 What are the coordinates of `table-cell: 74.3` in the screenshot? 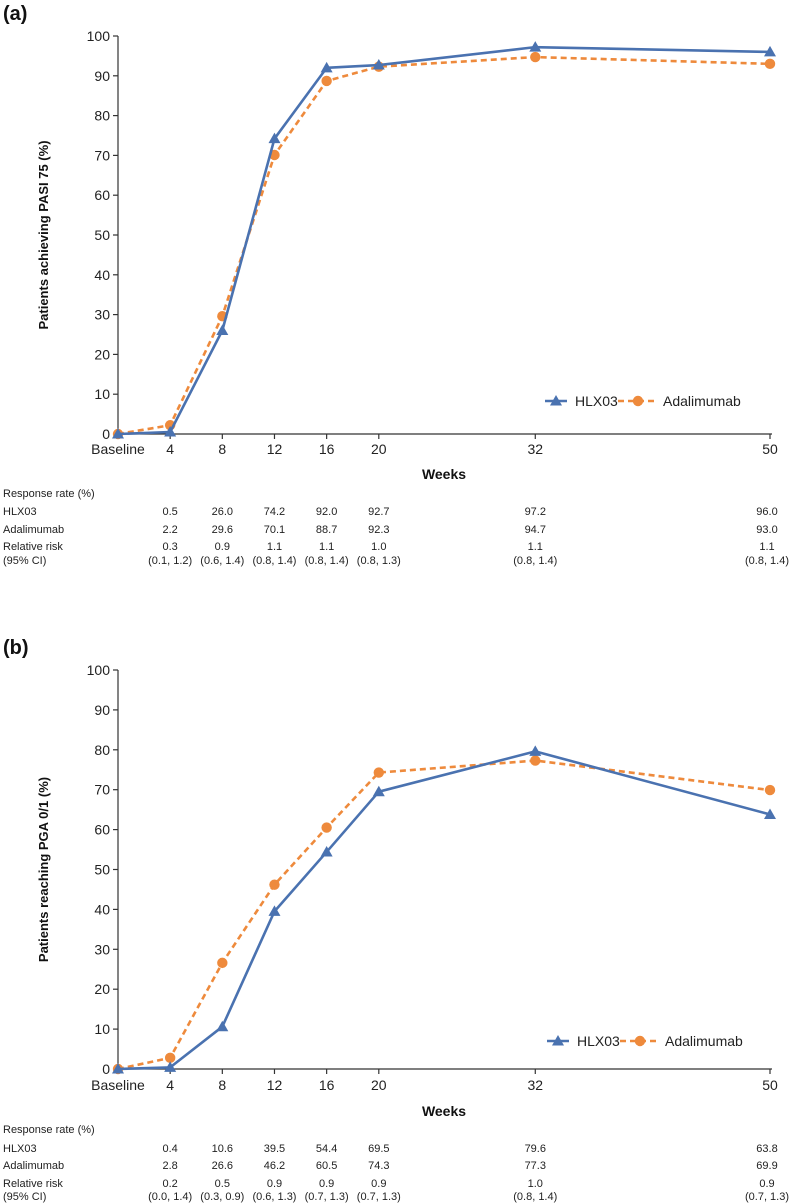 It's located at (378, 1166).